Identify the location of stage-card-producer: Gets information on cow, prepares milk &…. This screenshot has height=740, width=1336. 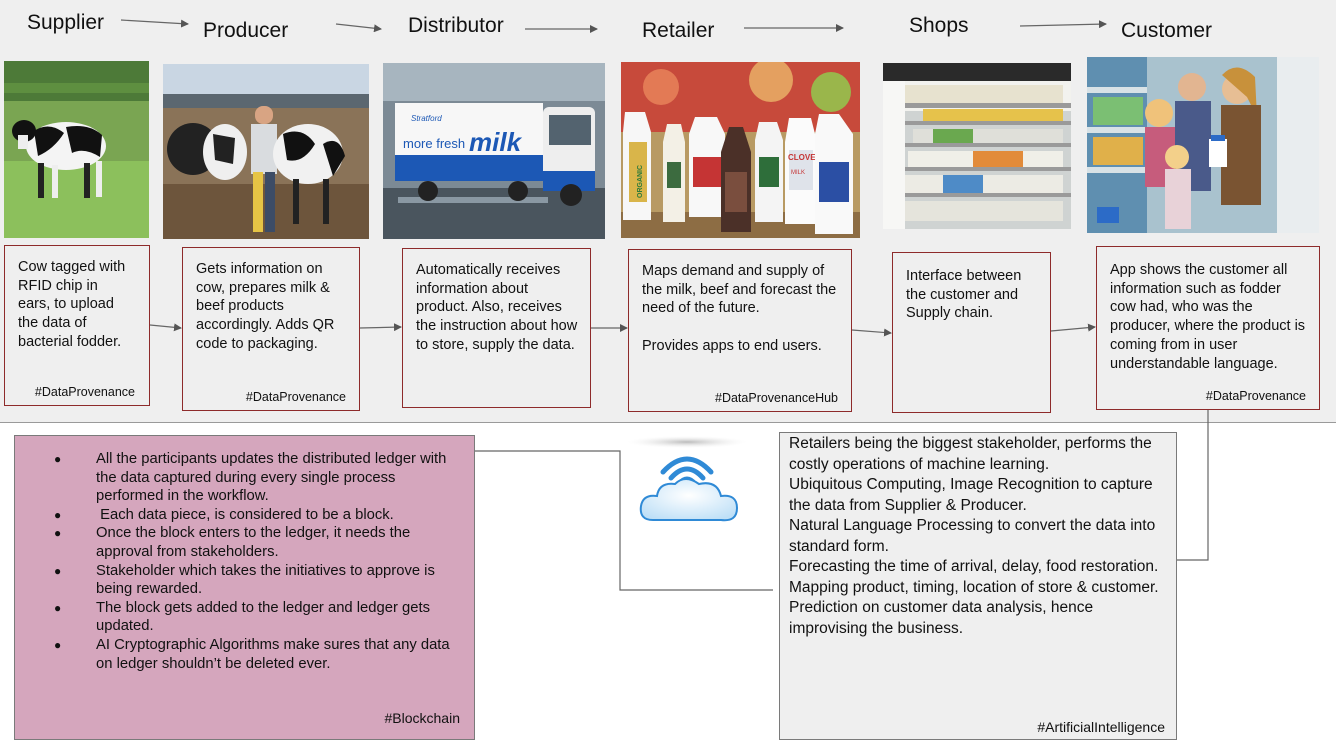
(271, 329).